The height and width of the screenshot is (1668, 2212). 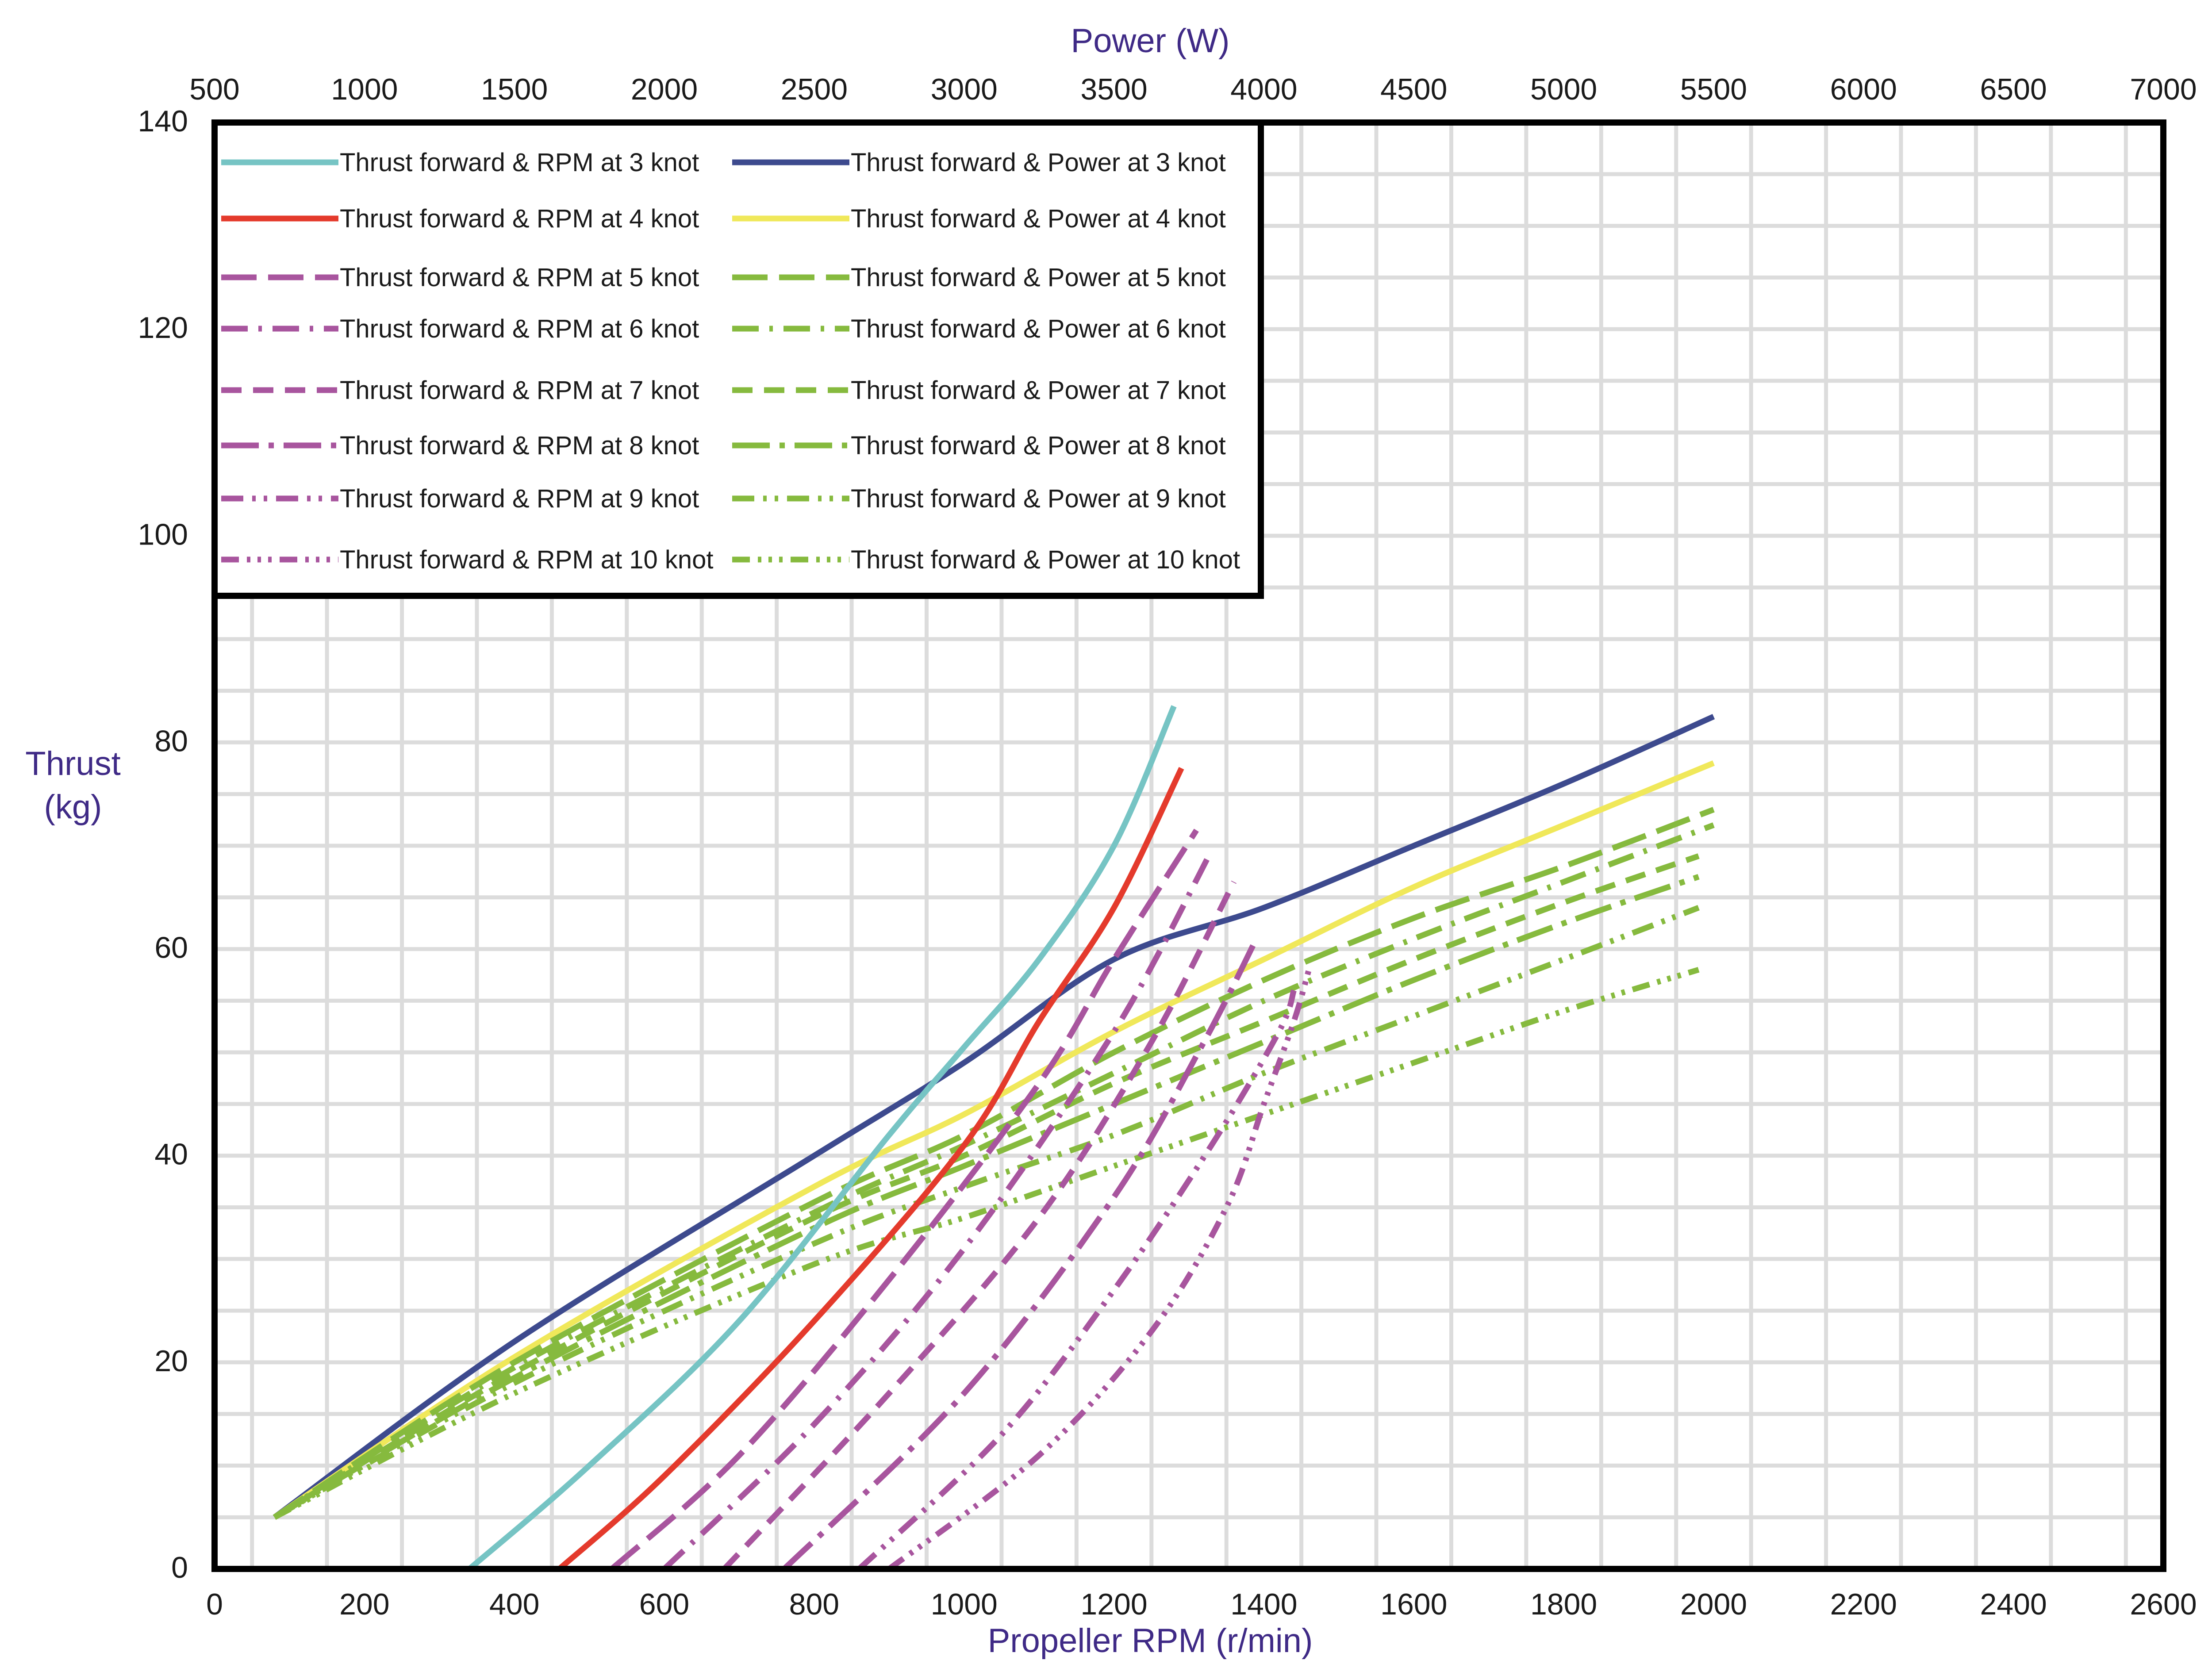 What do you see at coordinates (1038, 218) in the screenshot?
I see `legend-label: Thrust forward & Power at 4 knot` at bounding box center [1038, 218].